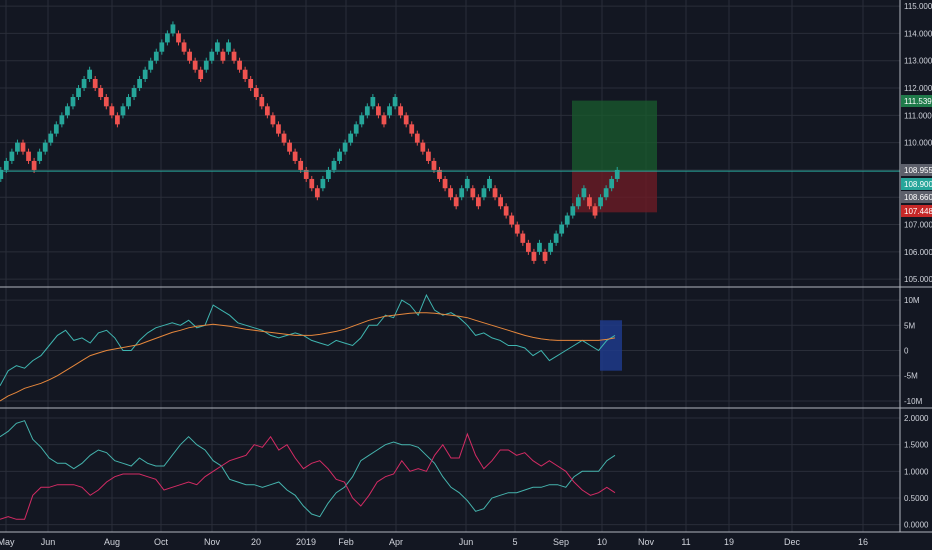 The image size is (932, 550). What do you see at coordinates (306, 542) in the screenshot?
I see `x-tick-label: 2019` at bounding box center [306, 542].